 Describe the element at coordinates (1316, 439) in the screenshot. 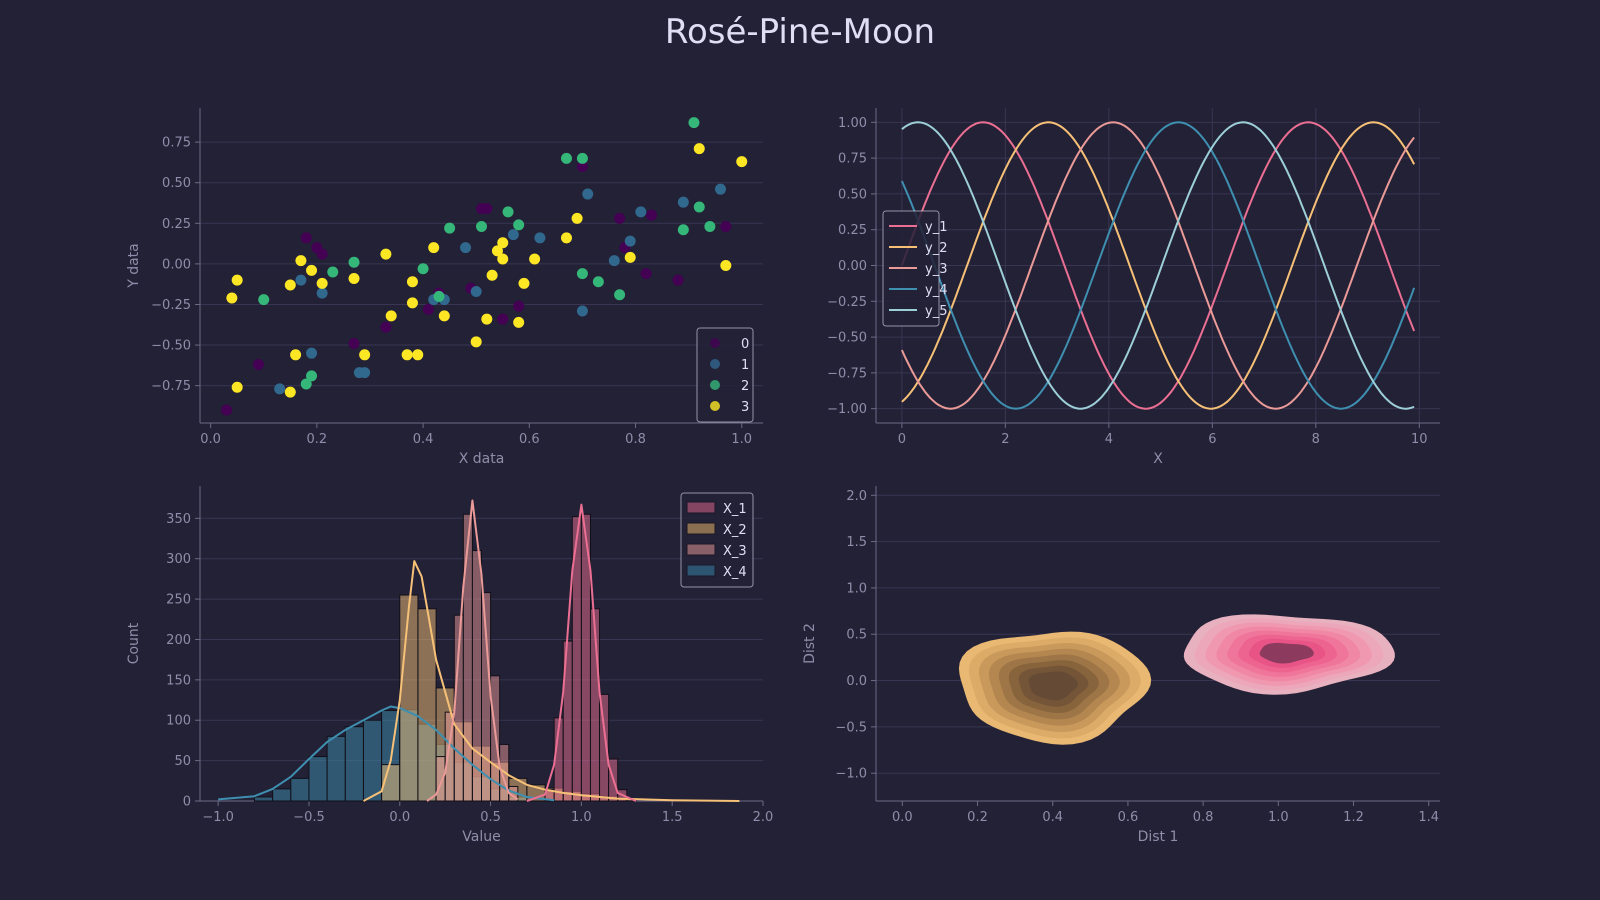

I see `x-tick-label: 8` at that location.